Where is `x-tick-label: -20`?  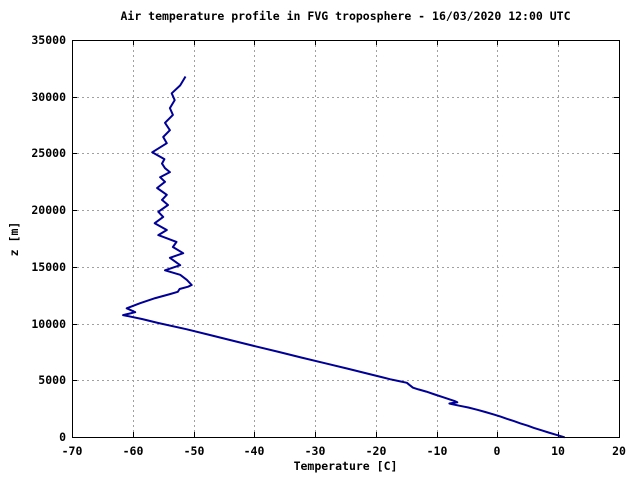 x-tick-label: -20 is located at coordinates (376, 451).